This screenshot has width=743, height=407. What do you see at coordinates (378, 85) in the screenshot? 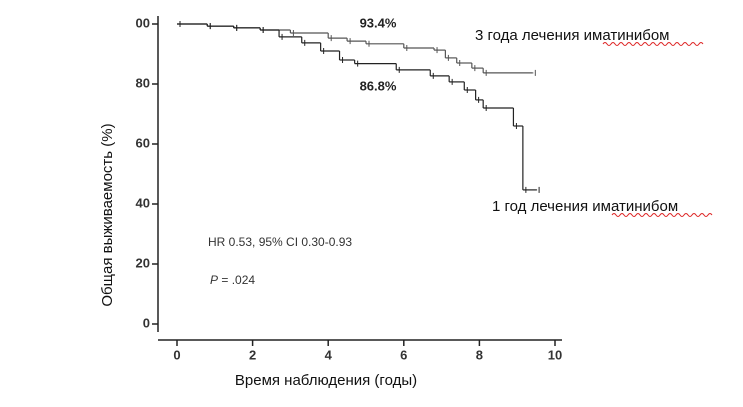
I see `annotation: 86.8%` at bounding box center [378, 85].